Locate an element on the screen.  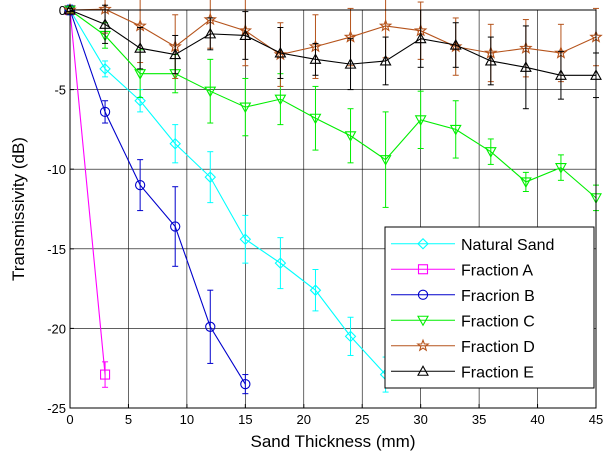
x-tick-label: 5 is located at coordinates (128, 419).